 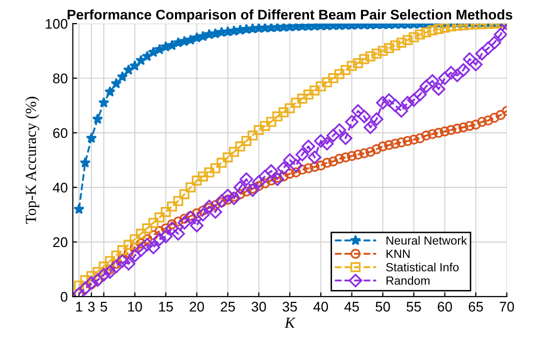 What do you see at coordinates (79, 307) in the screenshot?
I see `x-tick-label: 1` at bounding box center [79, 307].